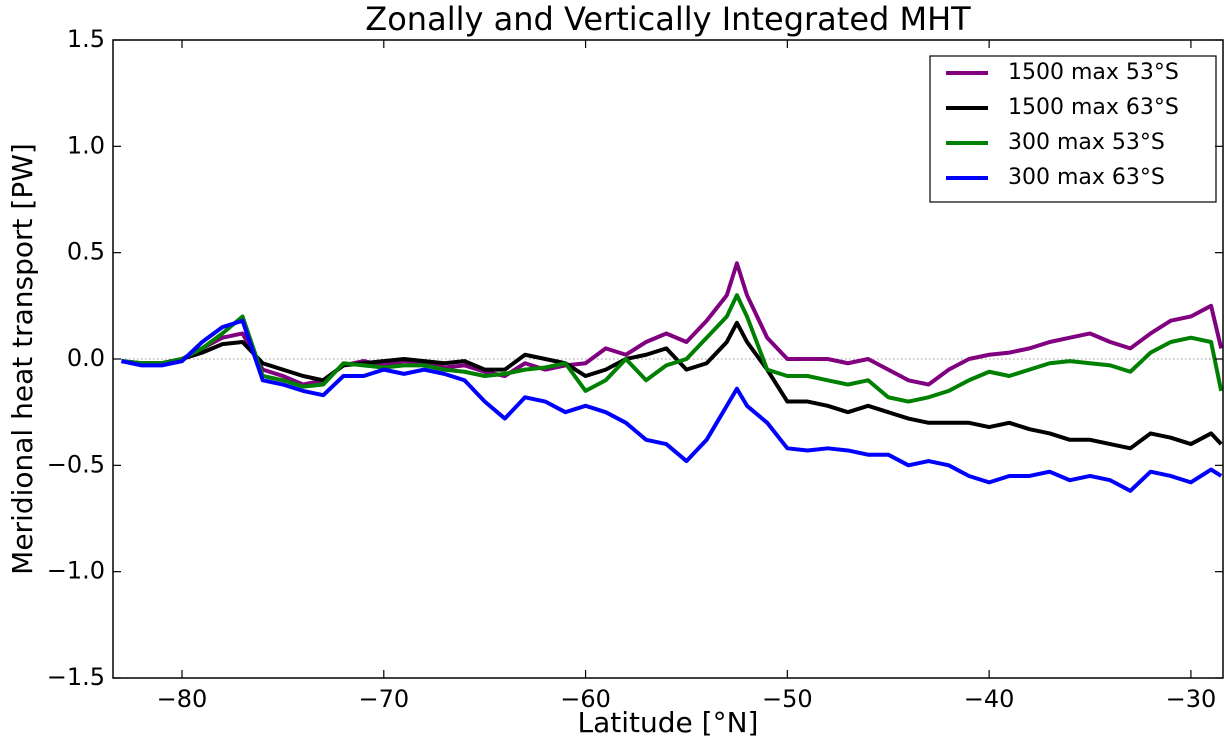 This screenshot has height=742, width=1224. I want to click on legend-label: 300 max 63°S, so click(1086, 177).